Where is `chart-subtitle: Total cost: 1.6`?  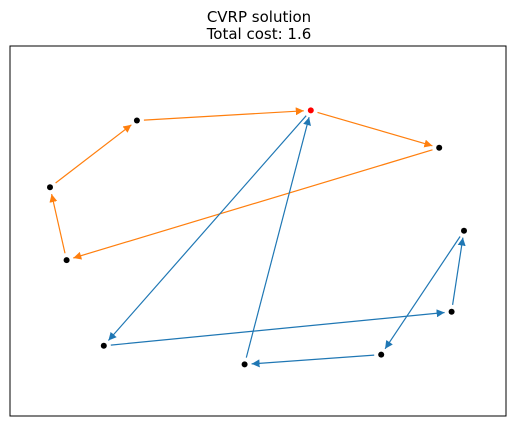 chart-subtitle: Total cost: 1.6 is located at coordinates (259, 34).